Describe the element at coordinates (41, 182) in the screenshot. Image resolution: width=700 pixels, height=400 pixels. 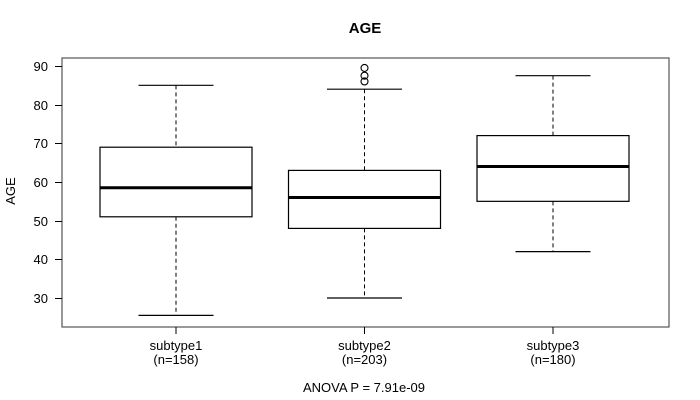
I see `y-tick-label: 60` at that location.